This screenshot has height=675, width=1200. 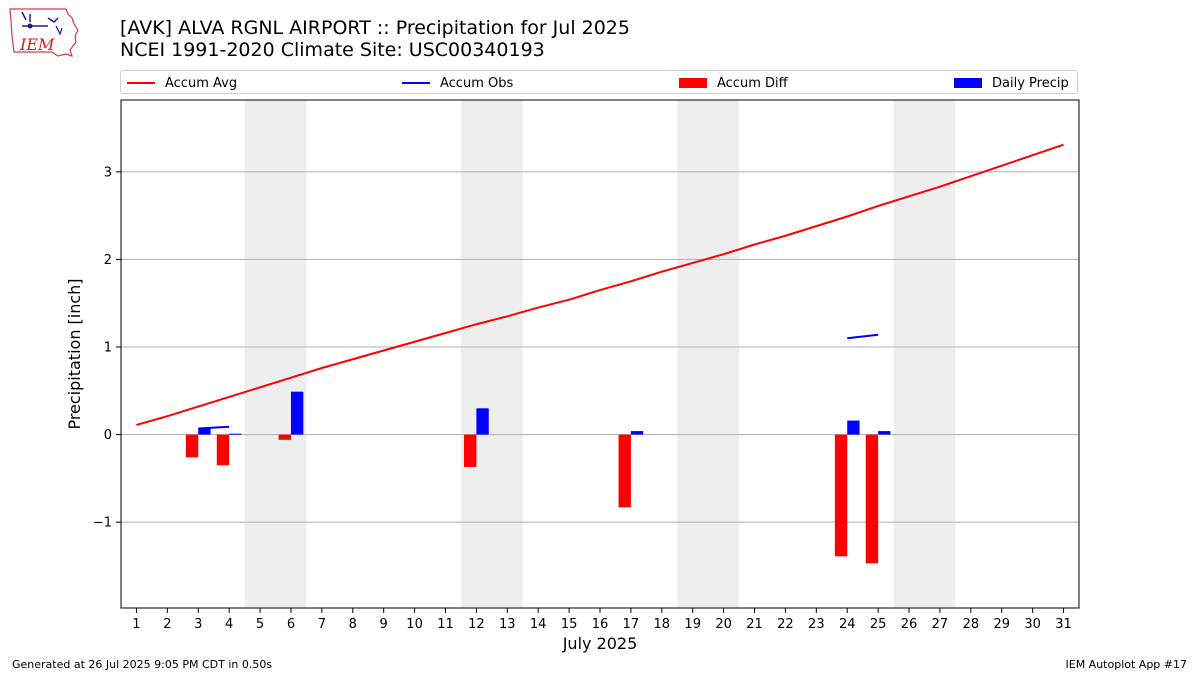 I want to click on x-tick-label: 11, so click(x=445, y=624).